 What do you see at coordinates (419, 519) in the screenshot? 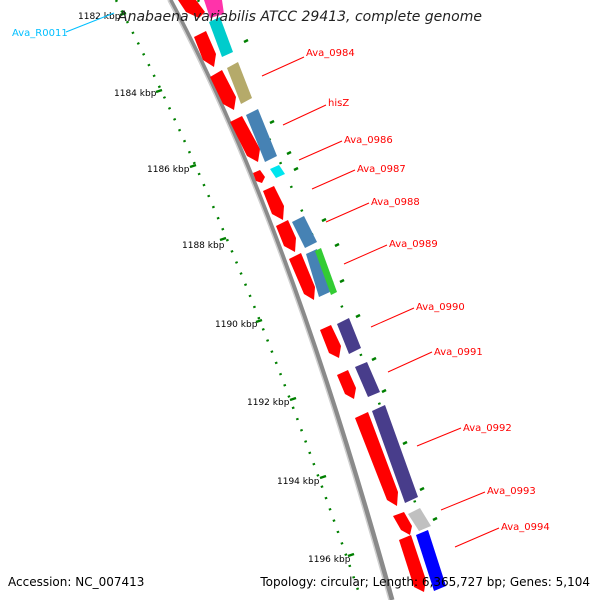
I see `feature-bar-silver` at bounding box center [419, 519].